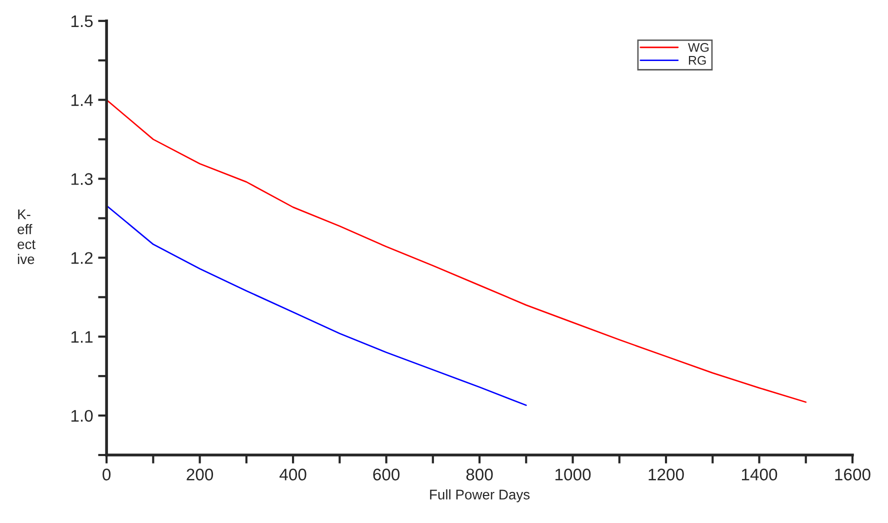 The image size is (888, 523). I want to click on x-tick-label: 0, so click(106, 474).